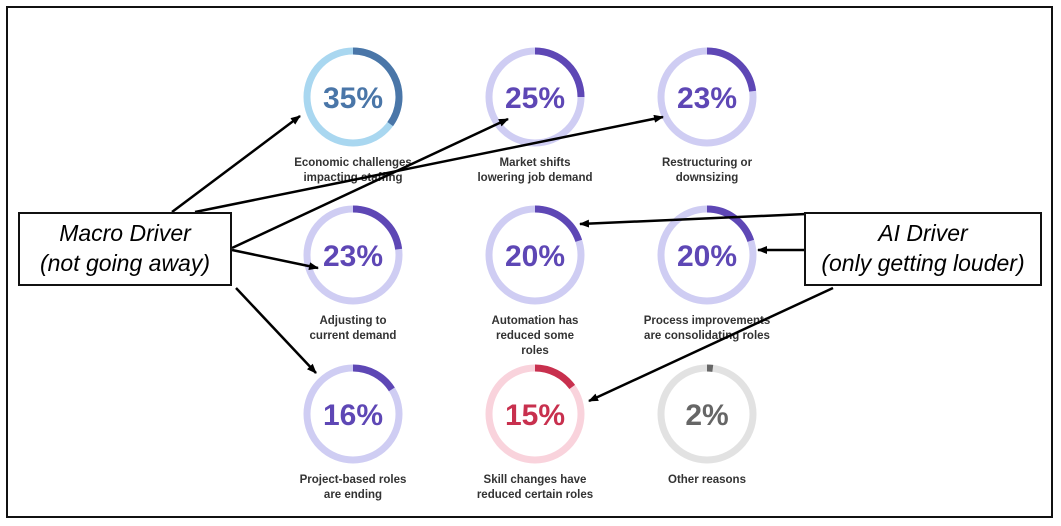 This screenshot has height=526, width=1061. What do you see at coordinates (353, 336) in the screenshot?
I see `donut-caption-line: current demand` at bounding box center [353, 336].